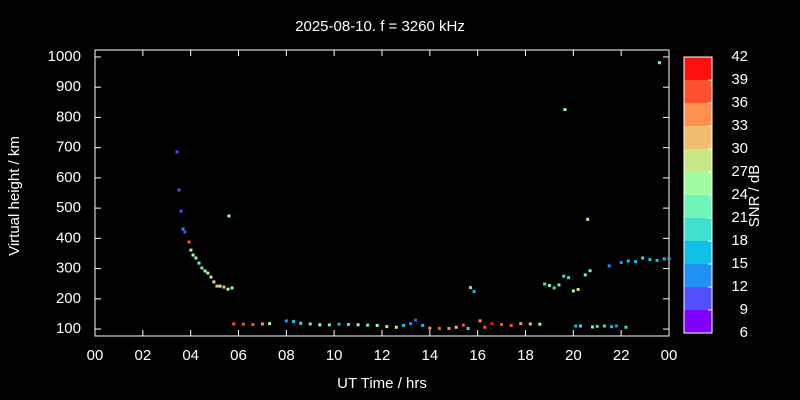 This screenshot has width=800, height=400. I want to click on colorbar-tick-label: 33, so click(739, 125).